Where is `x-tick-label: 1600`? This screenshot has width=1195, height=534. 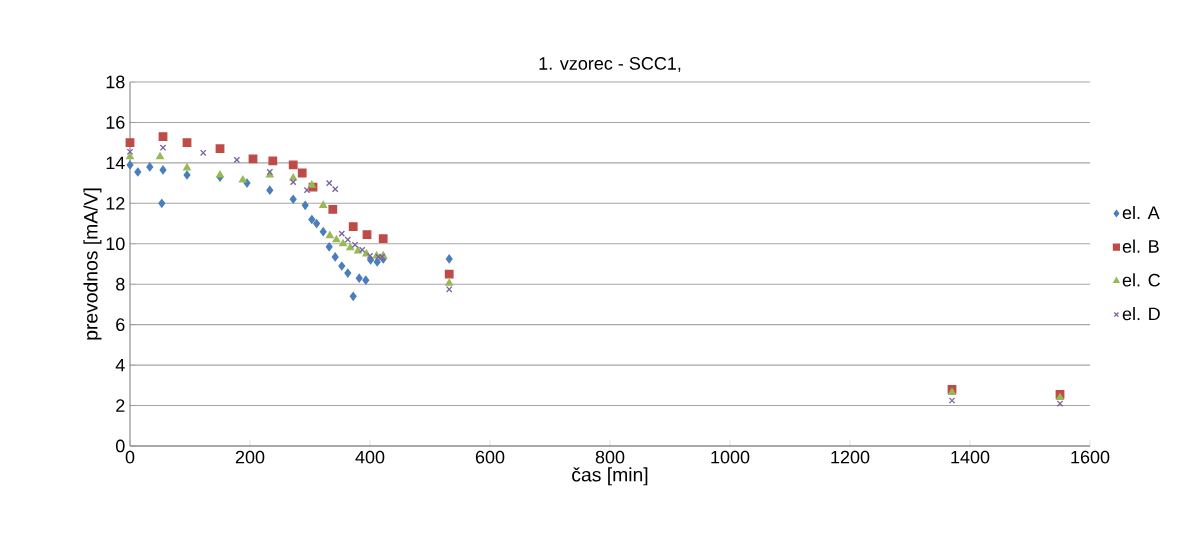
x-tick-label: 1600 is located at coordinates (1090, 457).